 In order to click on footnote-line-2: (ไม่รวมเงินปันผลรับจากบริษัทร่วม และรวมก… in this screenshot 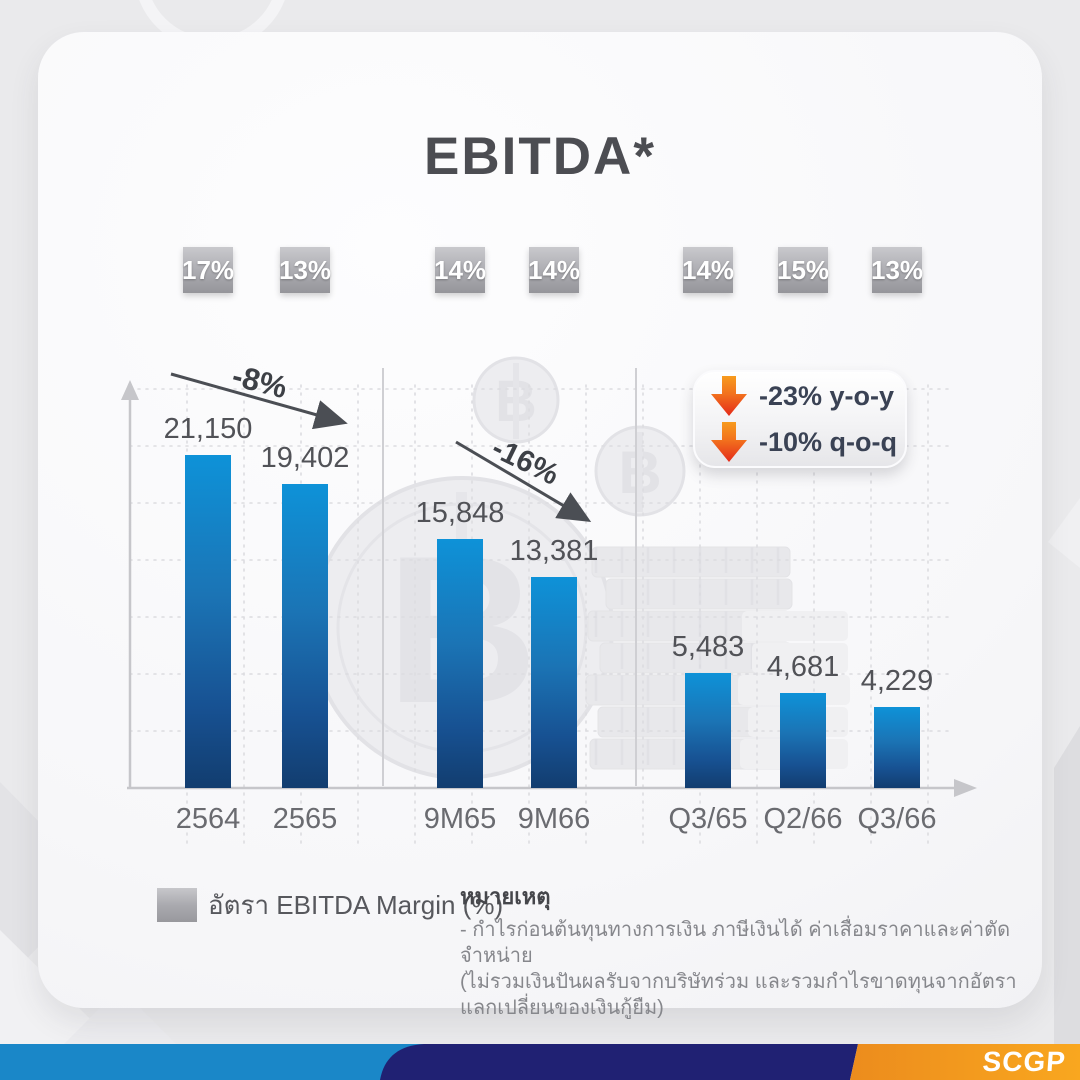, I will do `click(738, 995)`.